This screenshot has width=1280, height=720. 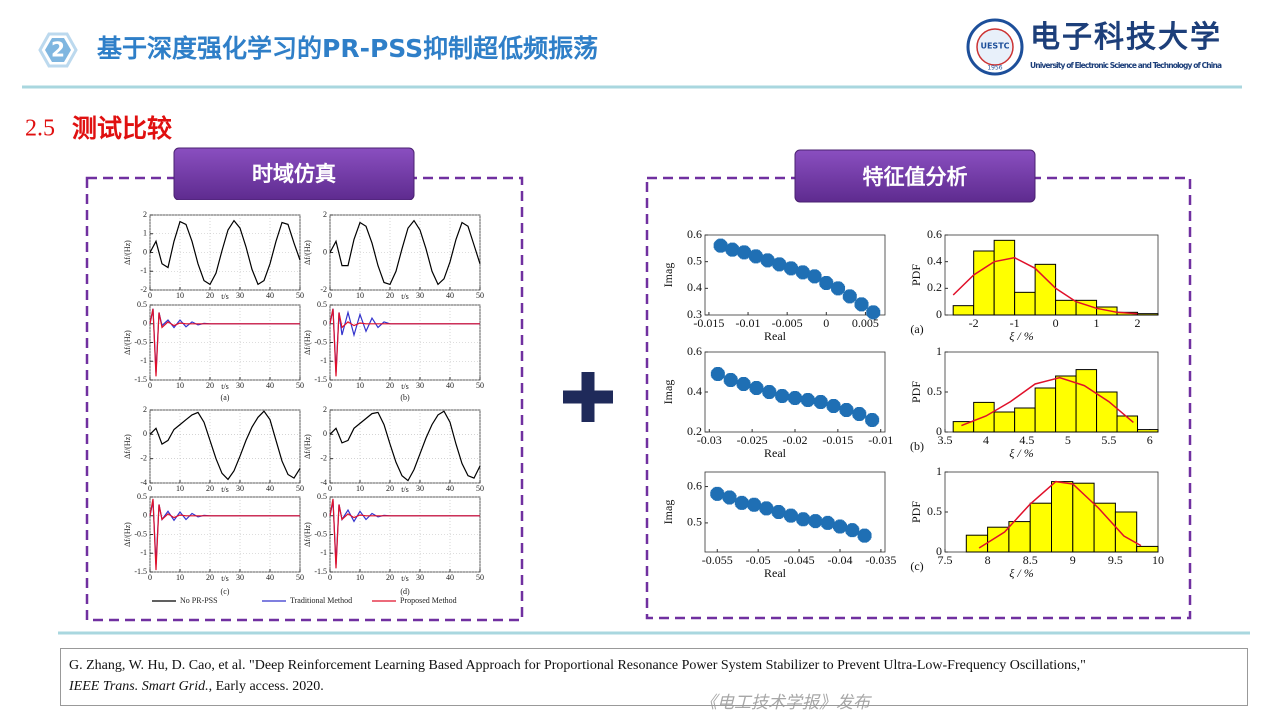 I want to click on x-tick-label: -0.035, so click(x=880, y=560).